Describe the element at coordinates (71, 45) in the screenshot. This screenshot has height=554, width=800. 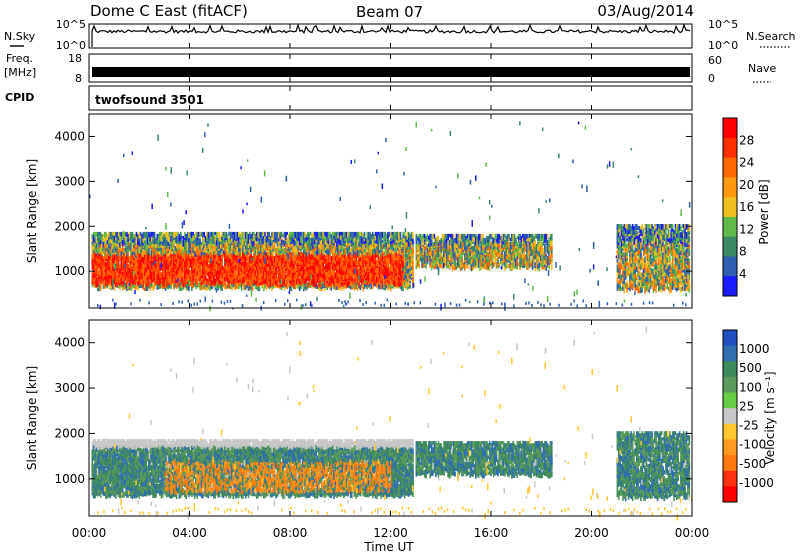
I see `nsky-tick-bottom: 10^0` at that location.